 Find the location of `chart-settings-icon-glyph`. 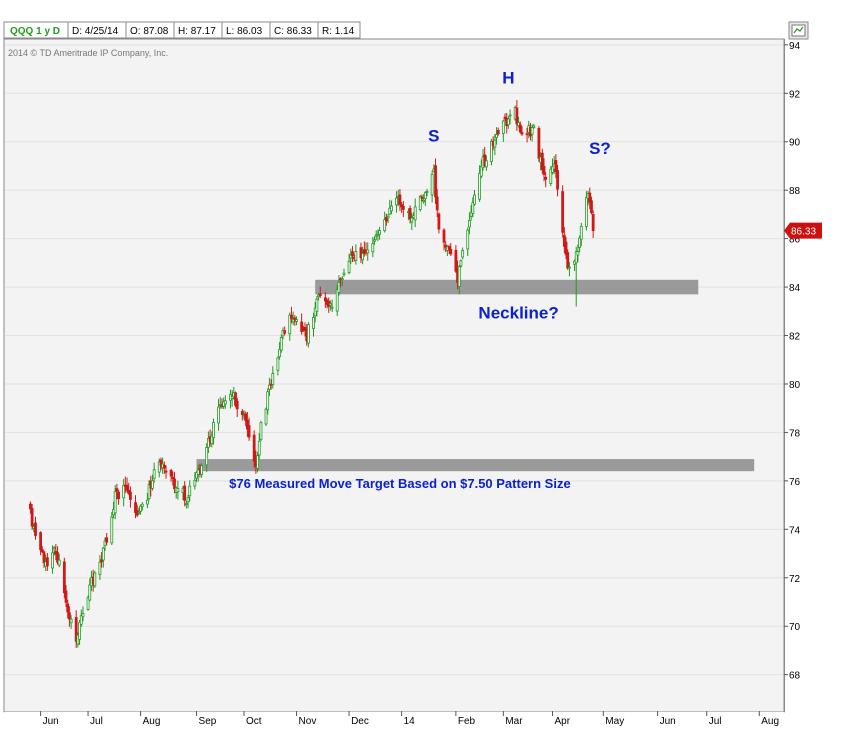

chart-settings-icon-glyph is located at coordinates (798, 30).